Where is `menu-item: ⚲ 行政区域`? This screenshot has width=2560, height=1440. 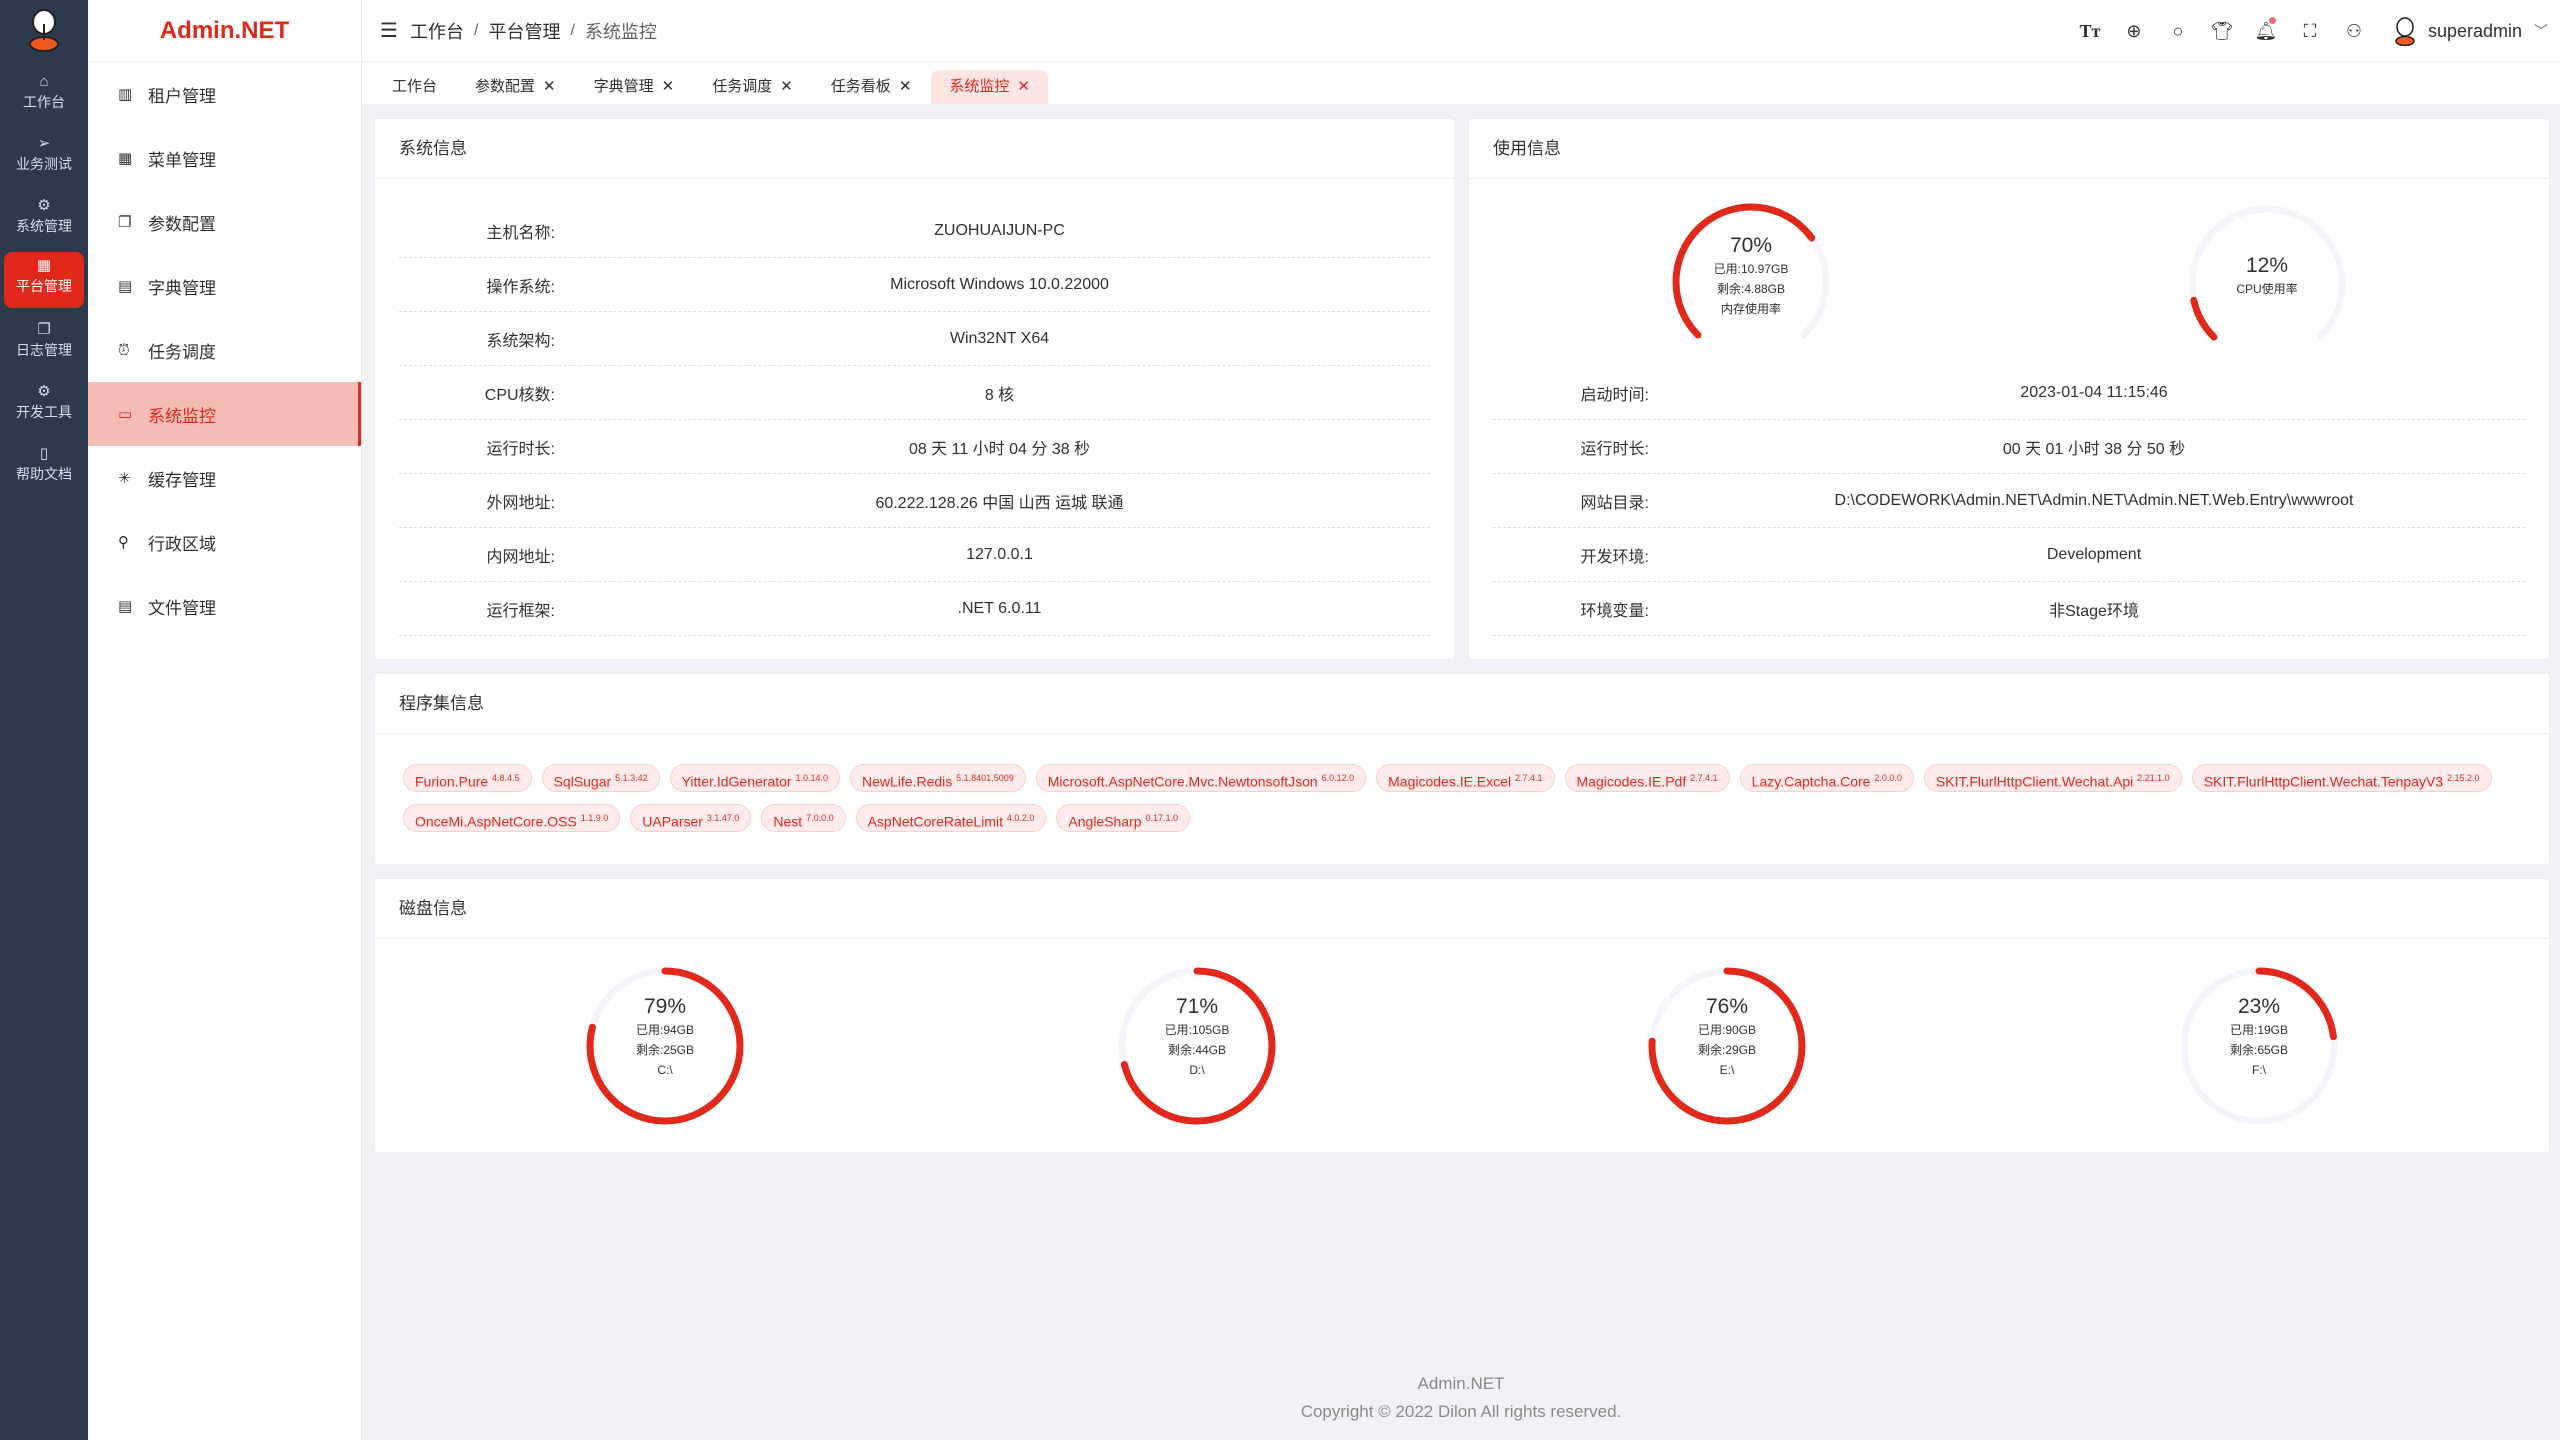 menu-item: ⚲ 行政区域 is located at coordinates (224, 542).